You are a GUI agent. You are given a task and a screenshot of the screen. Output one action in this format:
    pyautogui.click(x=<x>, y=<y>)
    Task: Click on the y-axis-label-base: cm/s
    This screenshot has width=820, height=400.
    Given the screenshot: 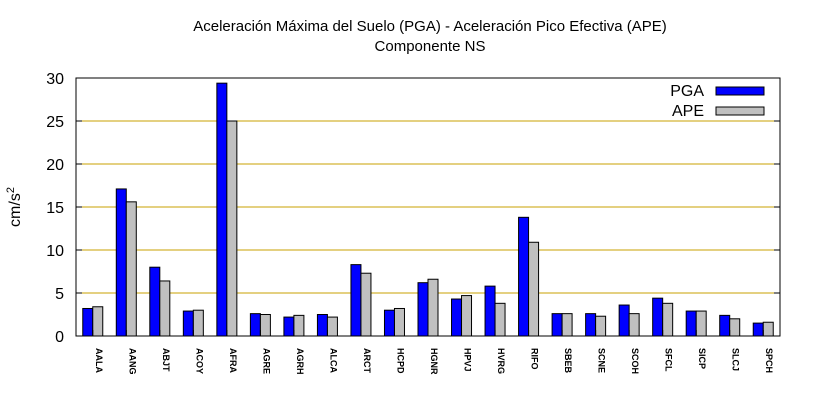 What is the action you would take?
    pyautogui.click(x=15, y=210)
    